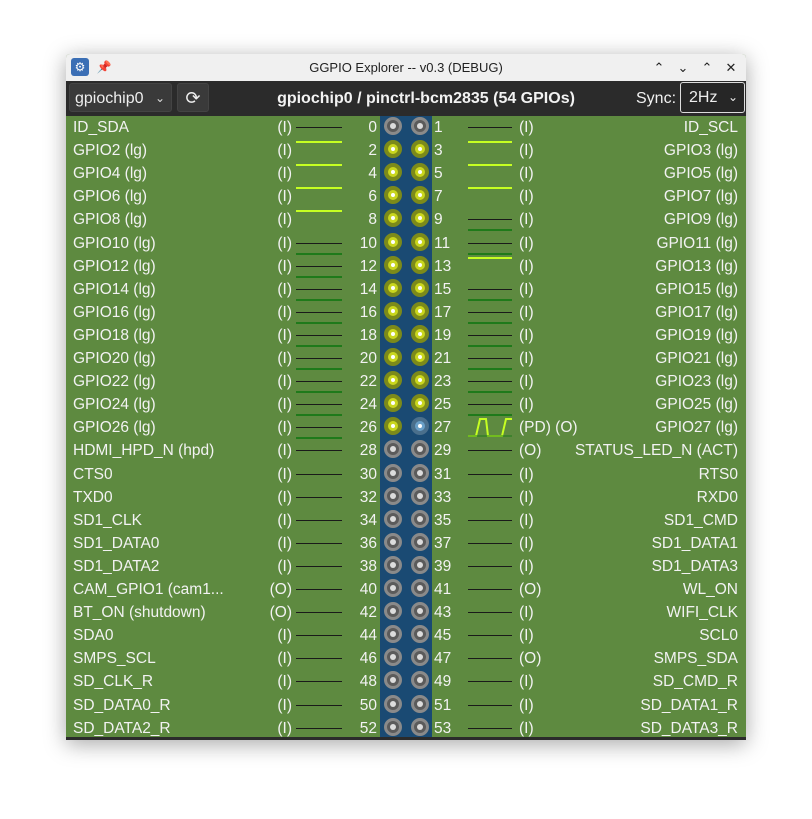 This screenshot has width=812, height=819. I want to click on left-pin-name: CTS0, so click(93, 474).